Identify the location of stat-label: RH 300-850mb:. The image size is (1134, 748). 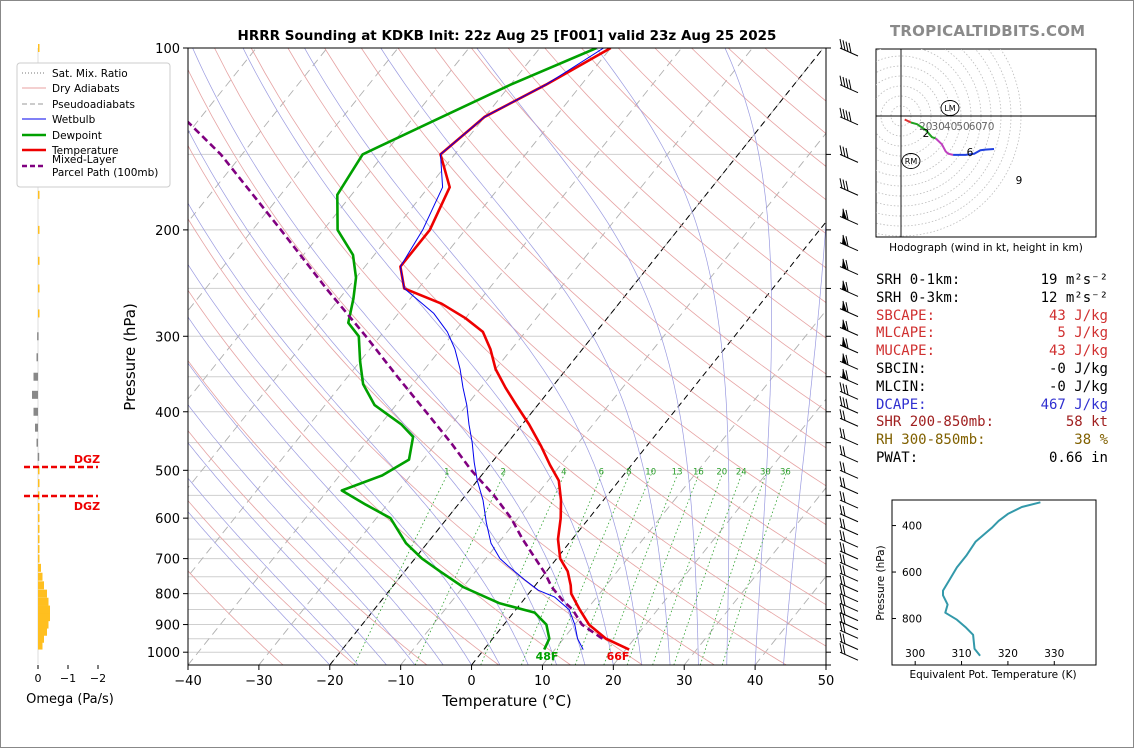
(931, 440).